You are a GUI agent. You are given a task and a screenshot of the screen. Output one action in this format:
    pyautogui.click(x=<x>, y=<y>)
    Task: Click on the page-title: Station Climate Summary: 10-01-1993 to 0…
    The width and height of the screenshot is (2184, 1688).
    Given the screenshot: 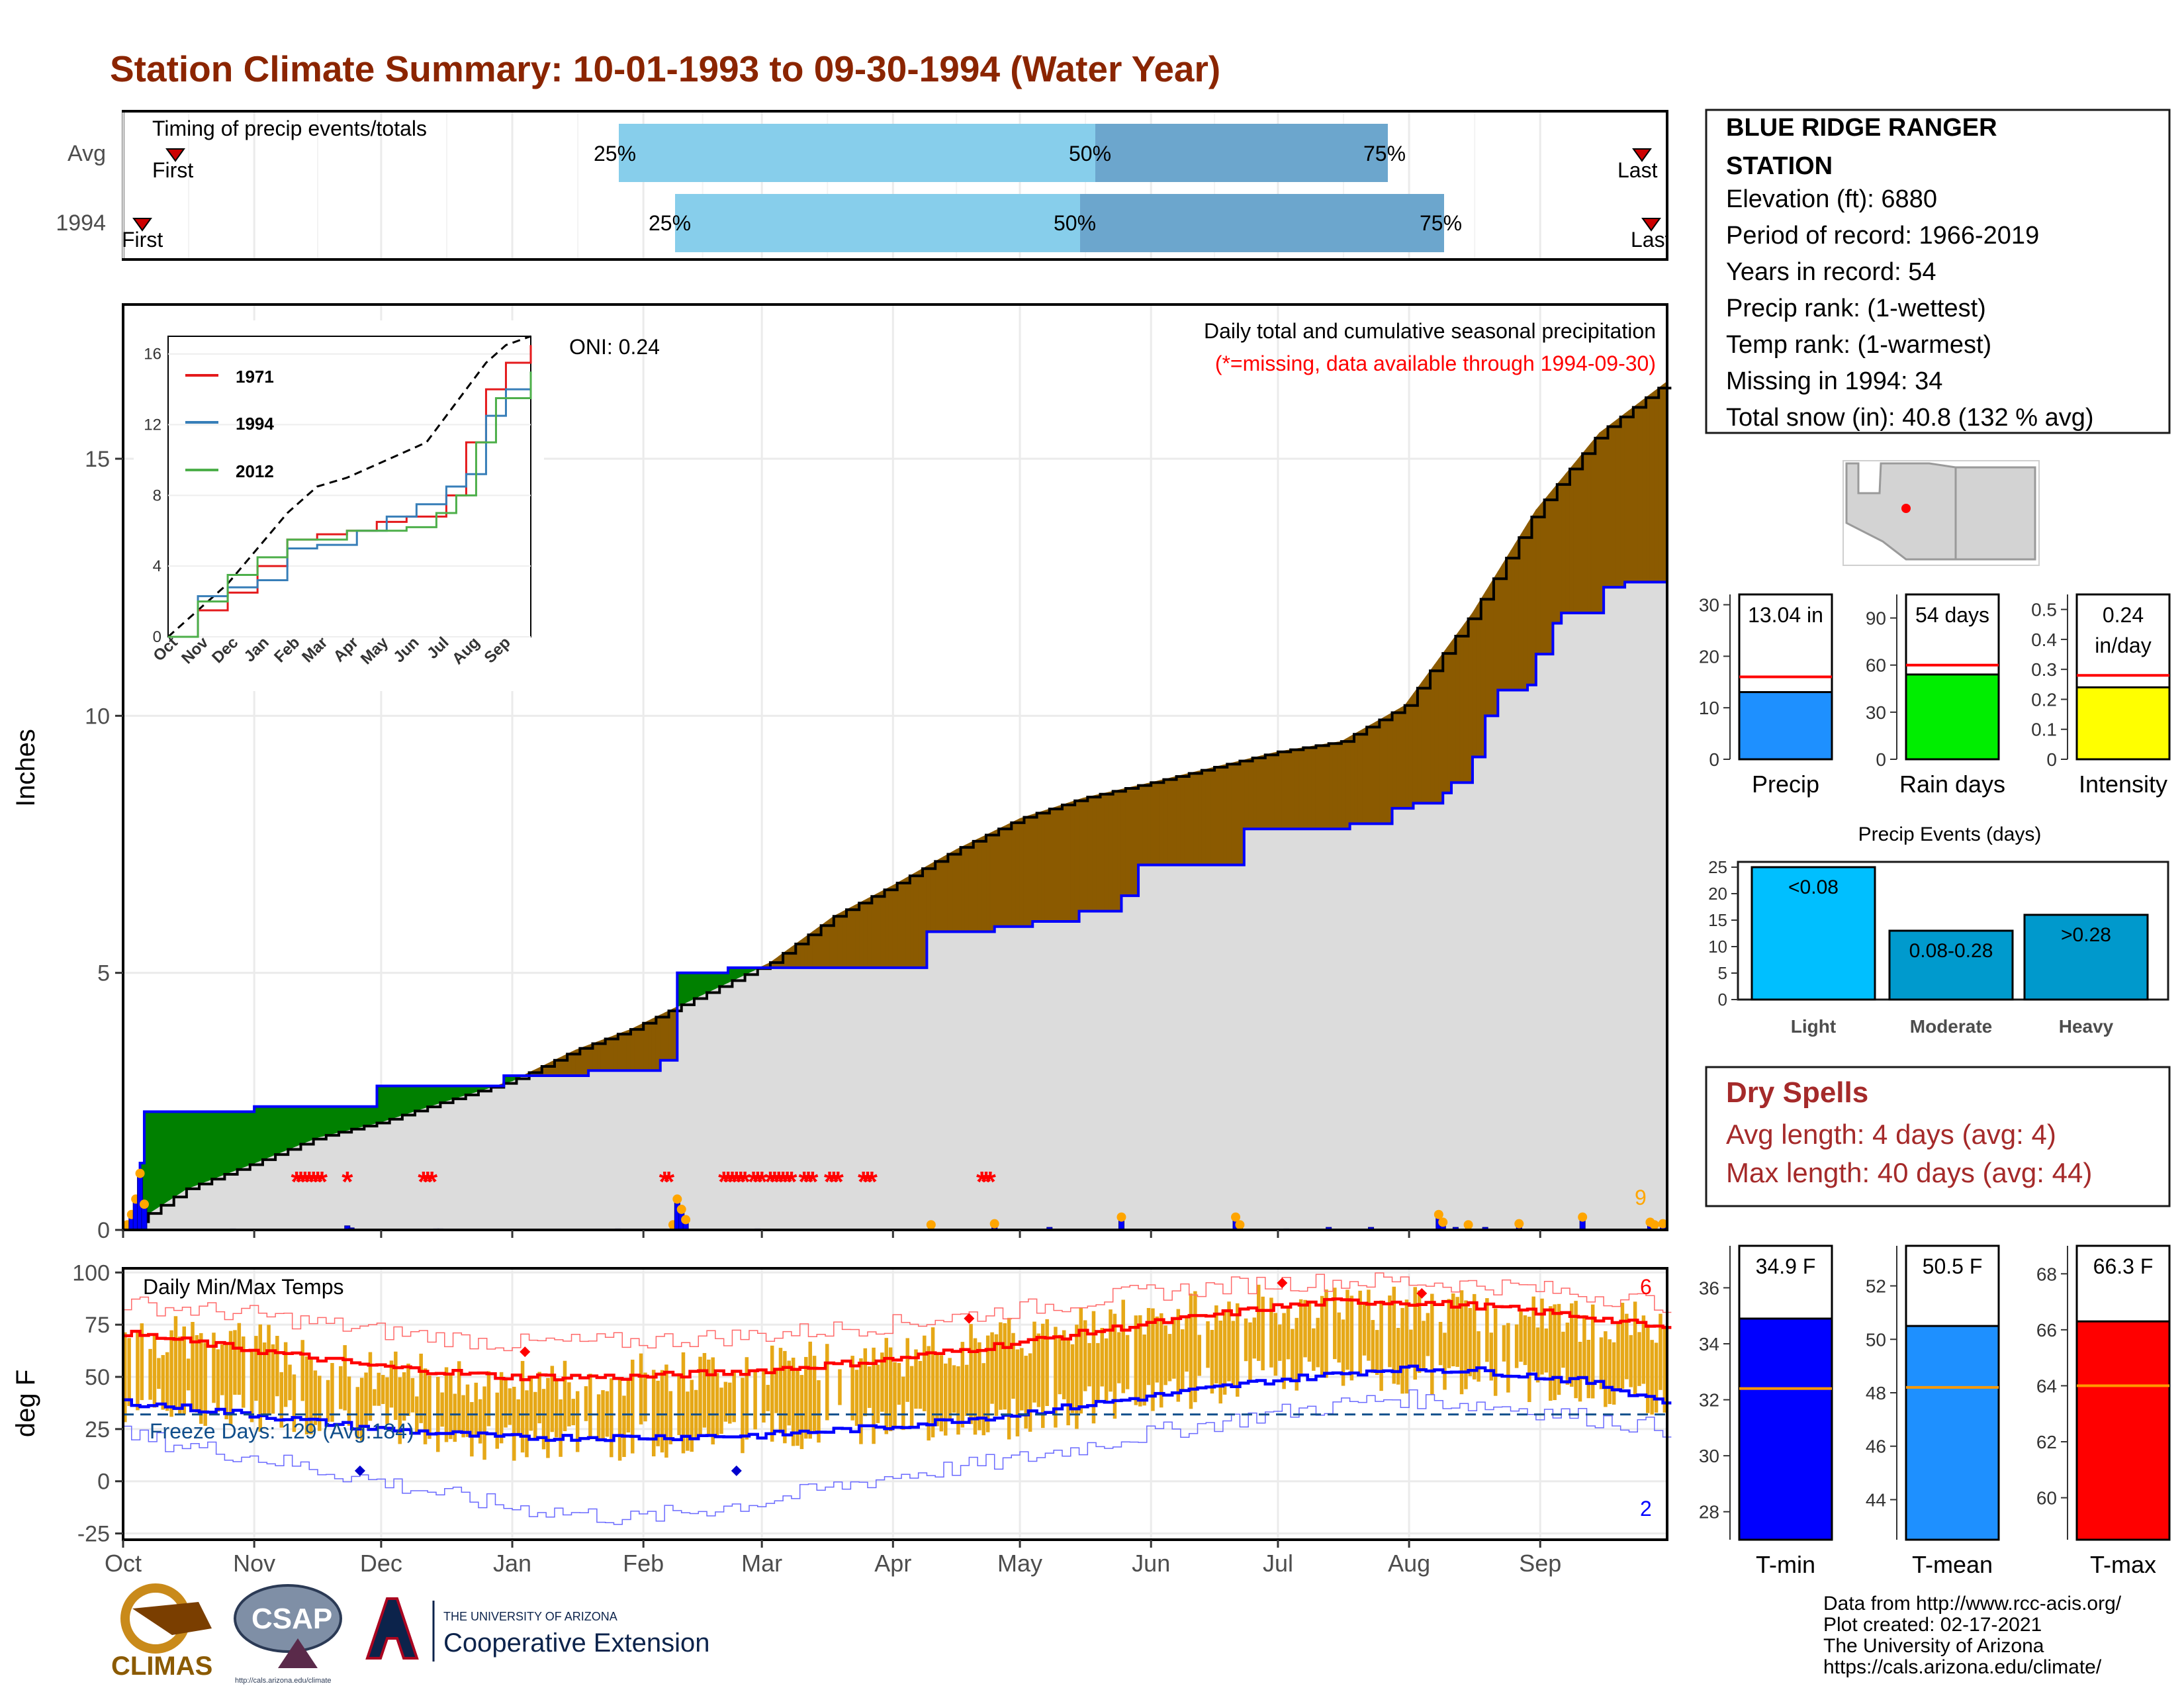 What is the action you would take?
    pyautogui.click(x=665, y=68)
    